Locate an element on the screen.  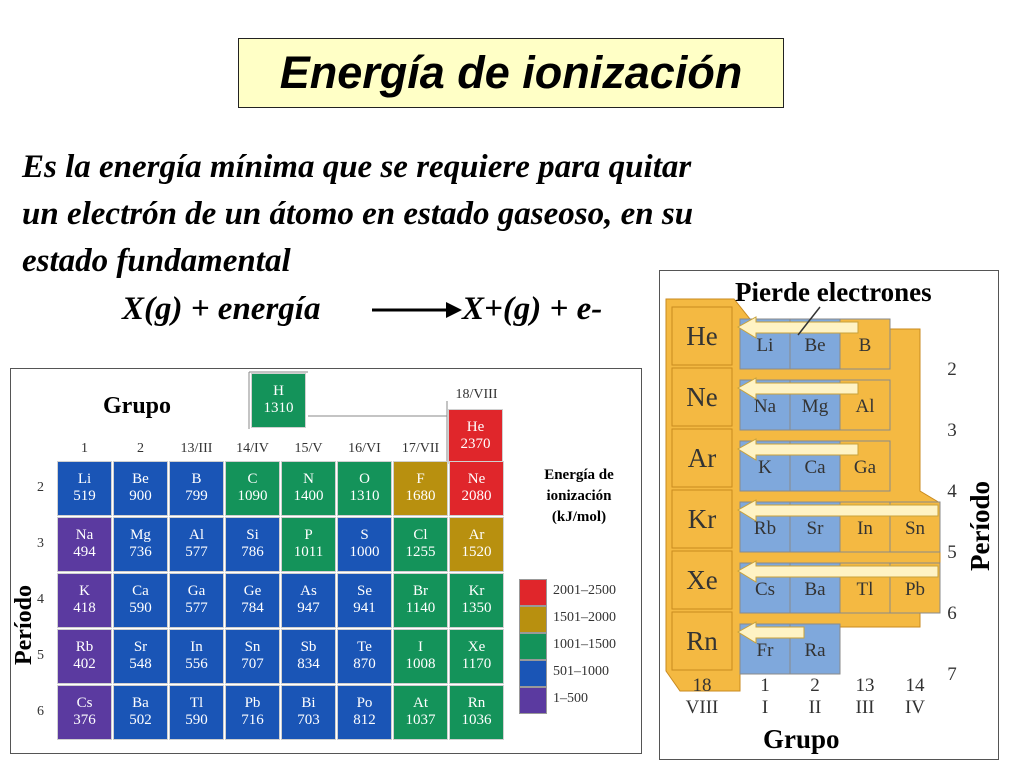
element-energy-value: 2080 is located at coordinates (476, 496).